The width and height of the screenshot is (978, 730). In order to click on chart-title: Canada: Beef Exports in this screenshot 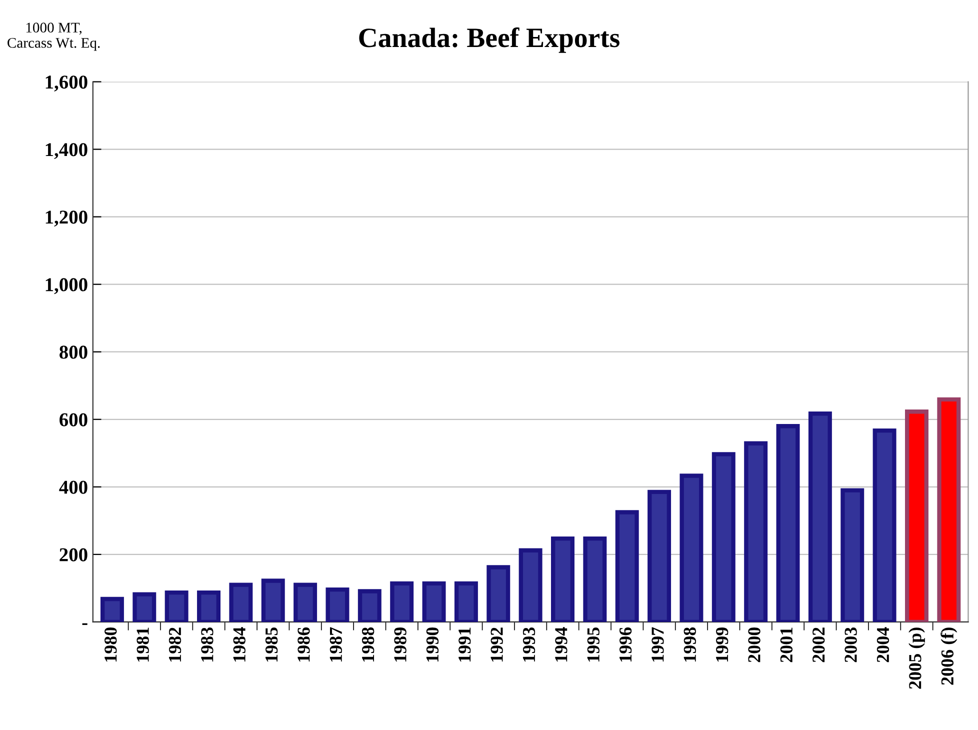, I will do `click(489, 40)`.